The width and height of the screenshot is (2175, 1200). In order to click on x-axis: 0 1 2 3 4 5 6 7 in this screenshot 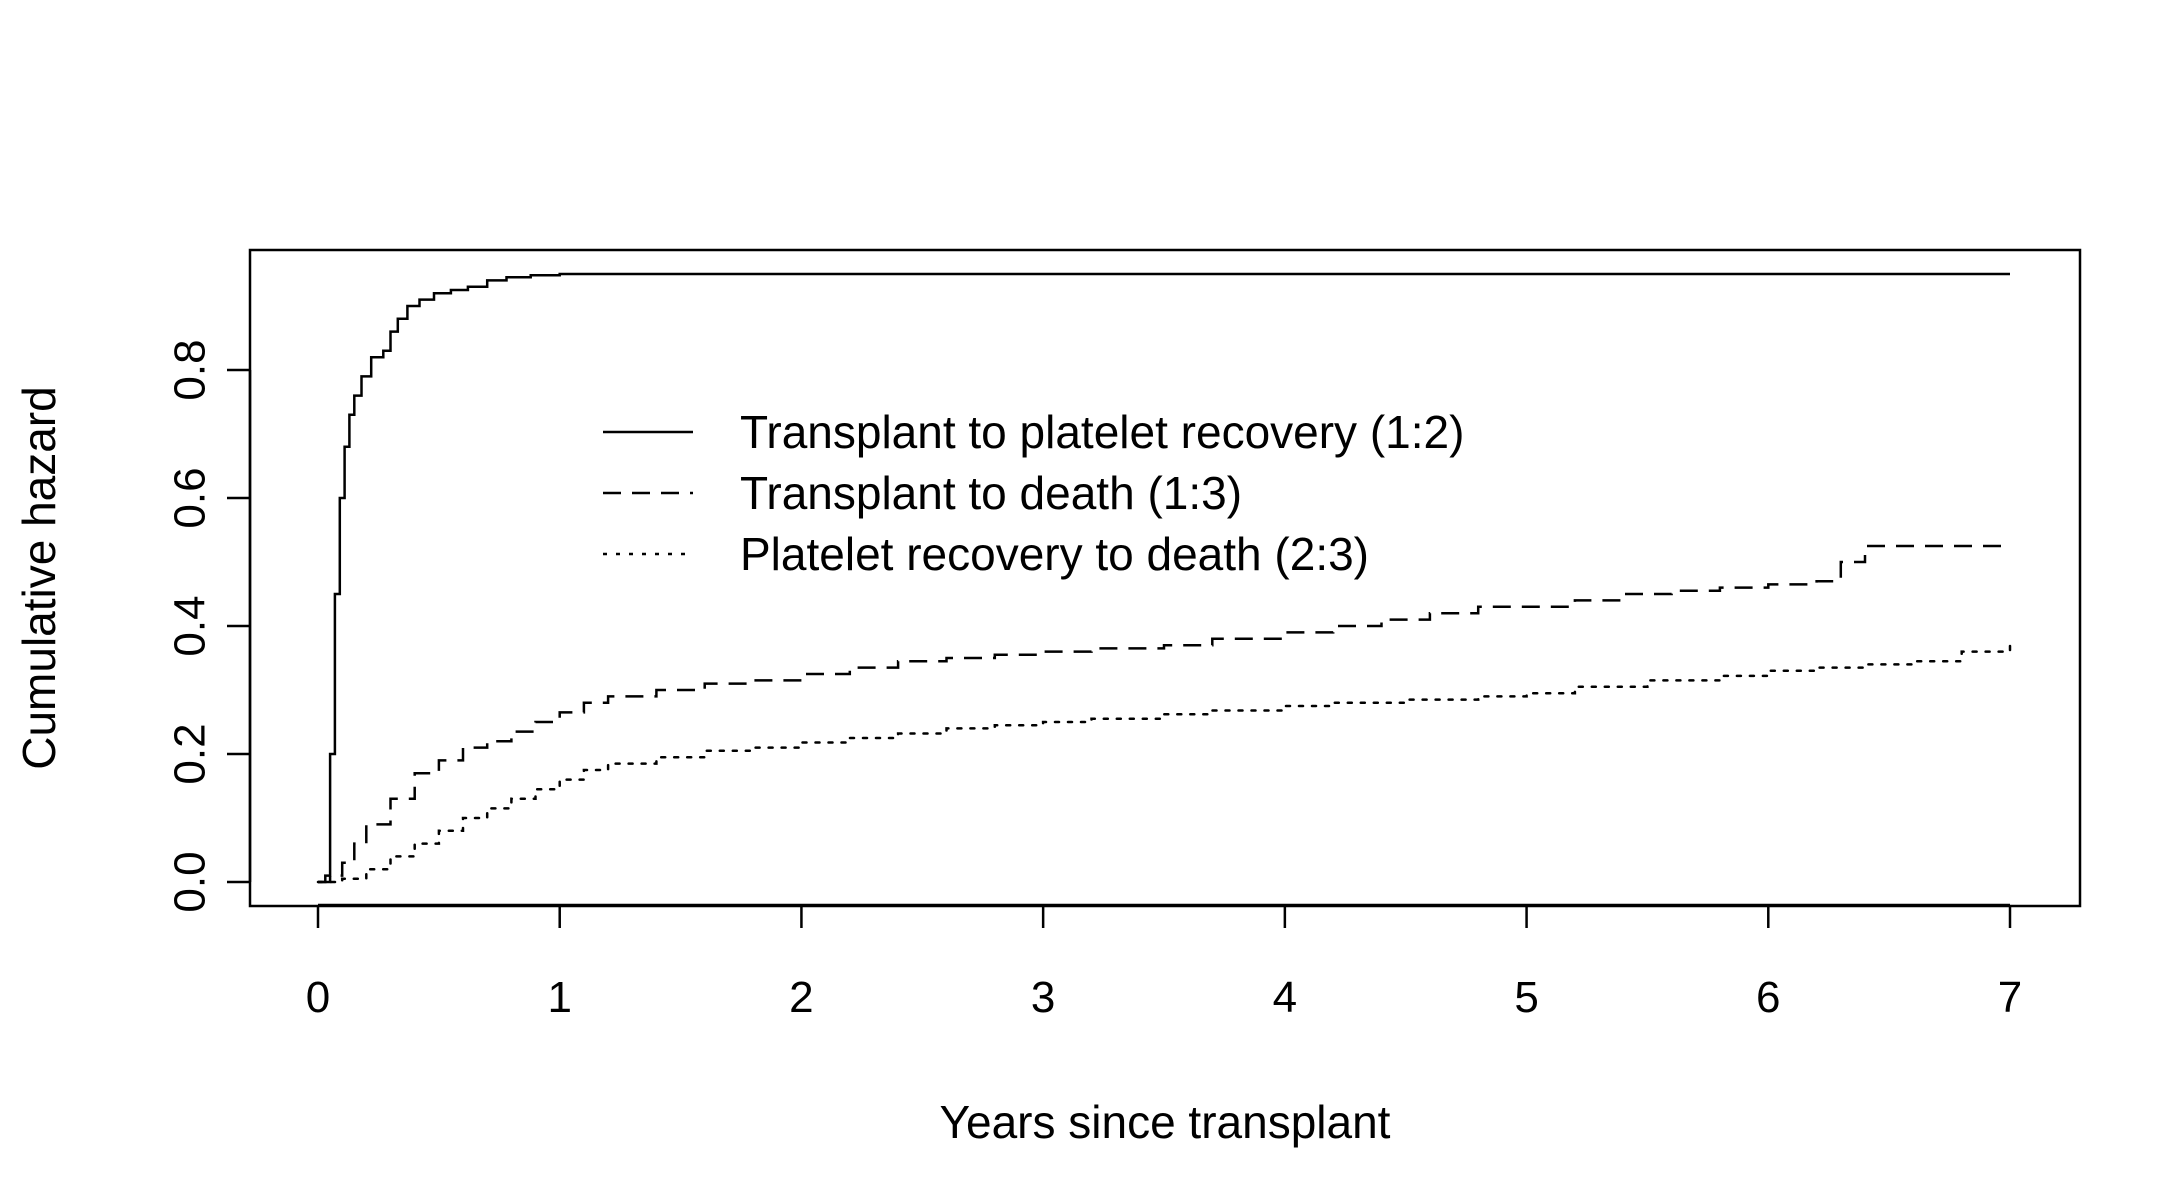, I will do `click(1164, 962)`.